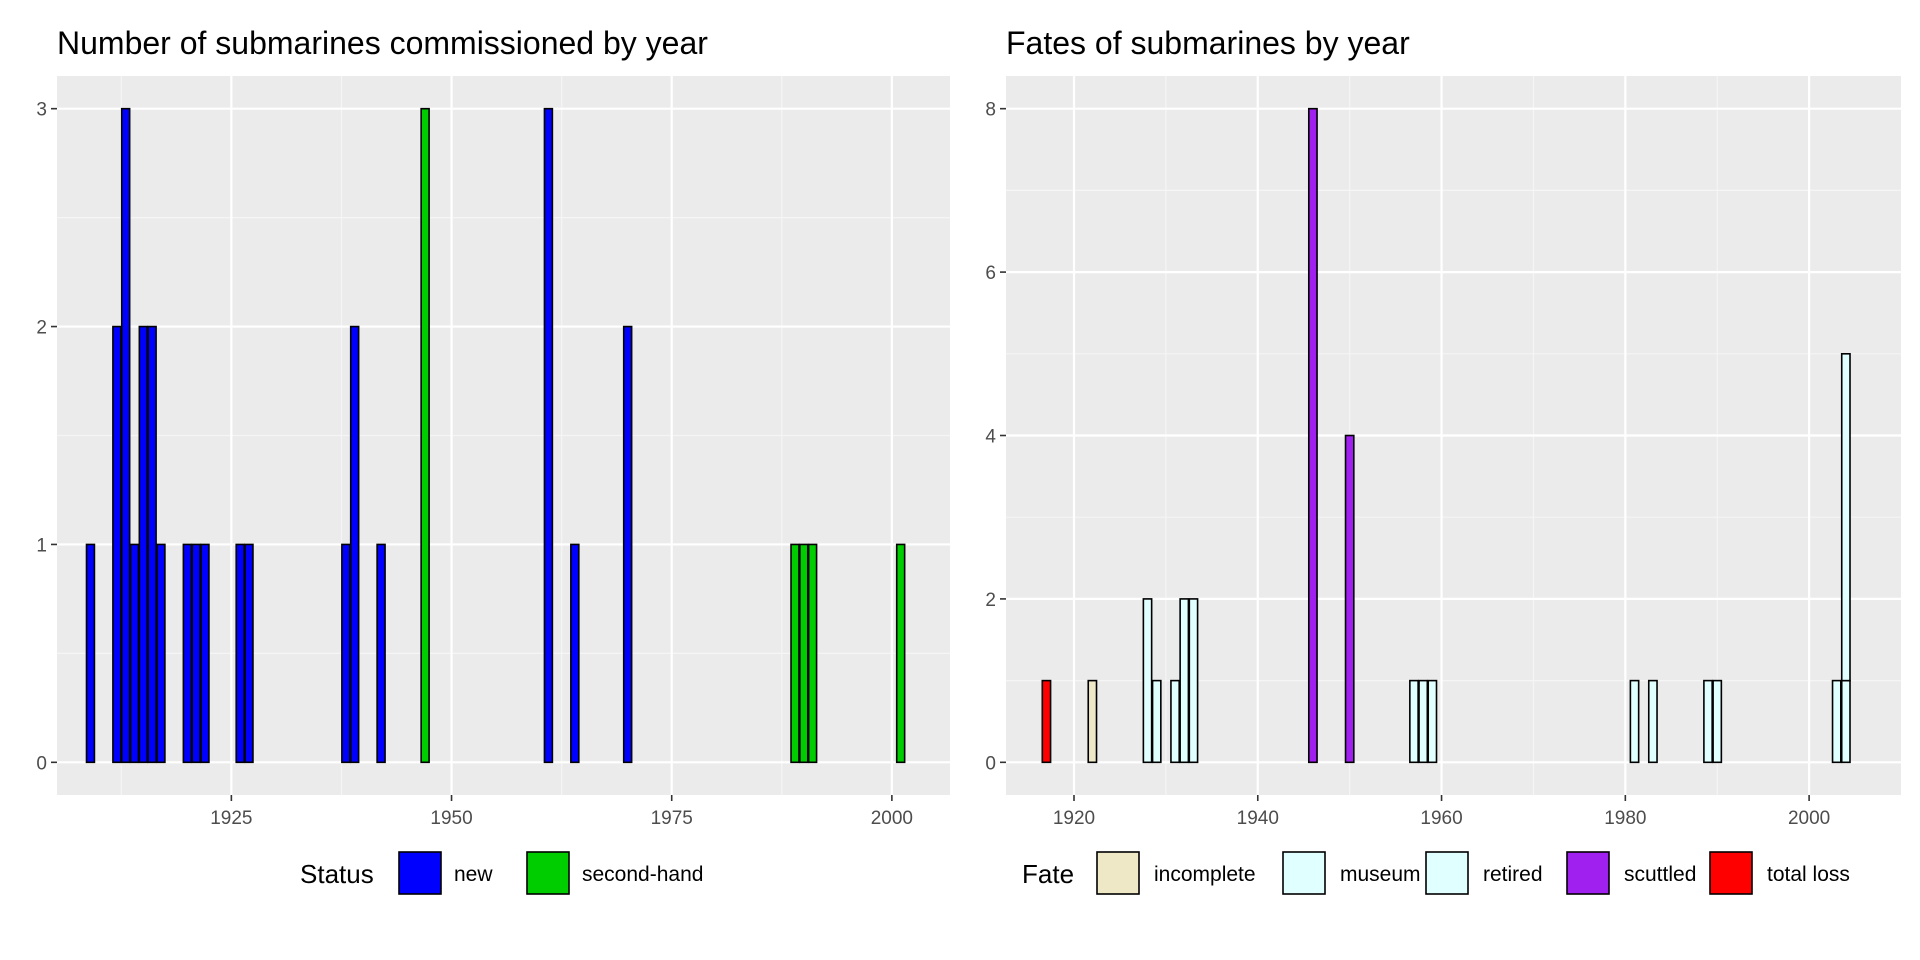 This screenshot has height=960, width=1920. What do you see at coordinates (1118, 873) in the screenshot?
I see `right-legend-swatch-incomplete` at bounding box center [1118, 873].